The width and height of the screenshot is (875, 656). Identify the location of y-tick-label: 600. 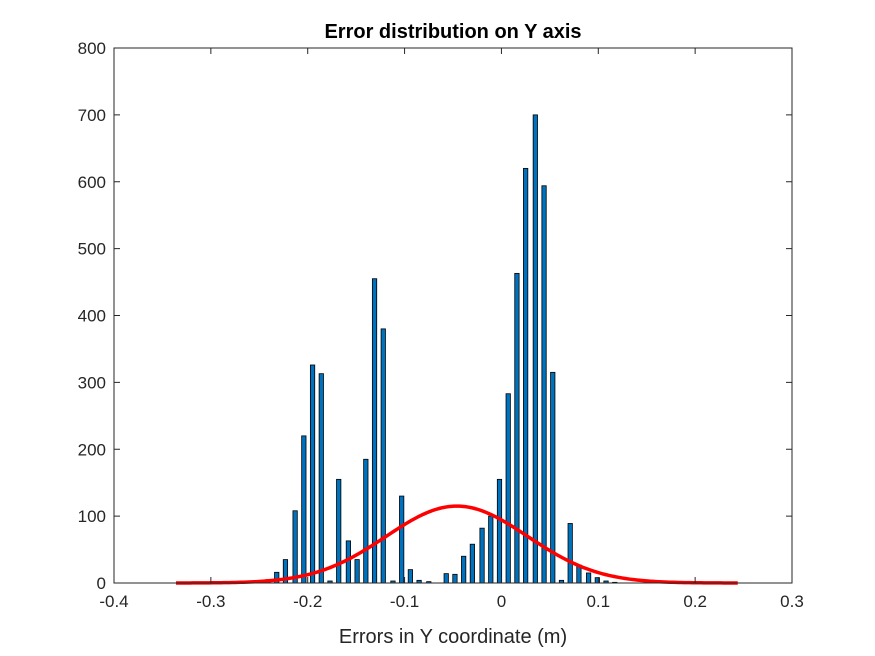
(92, 182).